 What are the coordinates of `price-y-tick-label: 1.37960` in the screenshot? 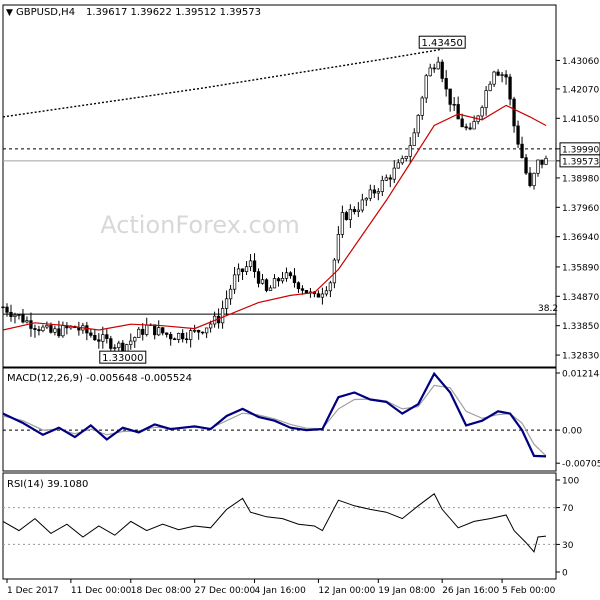 It's located at (580, 209).